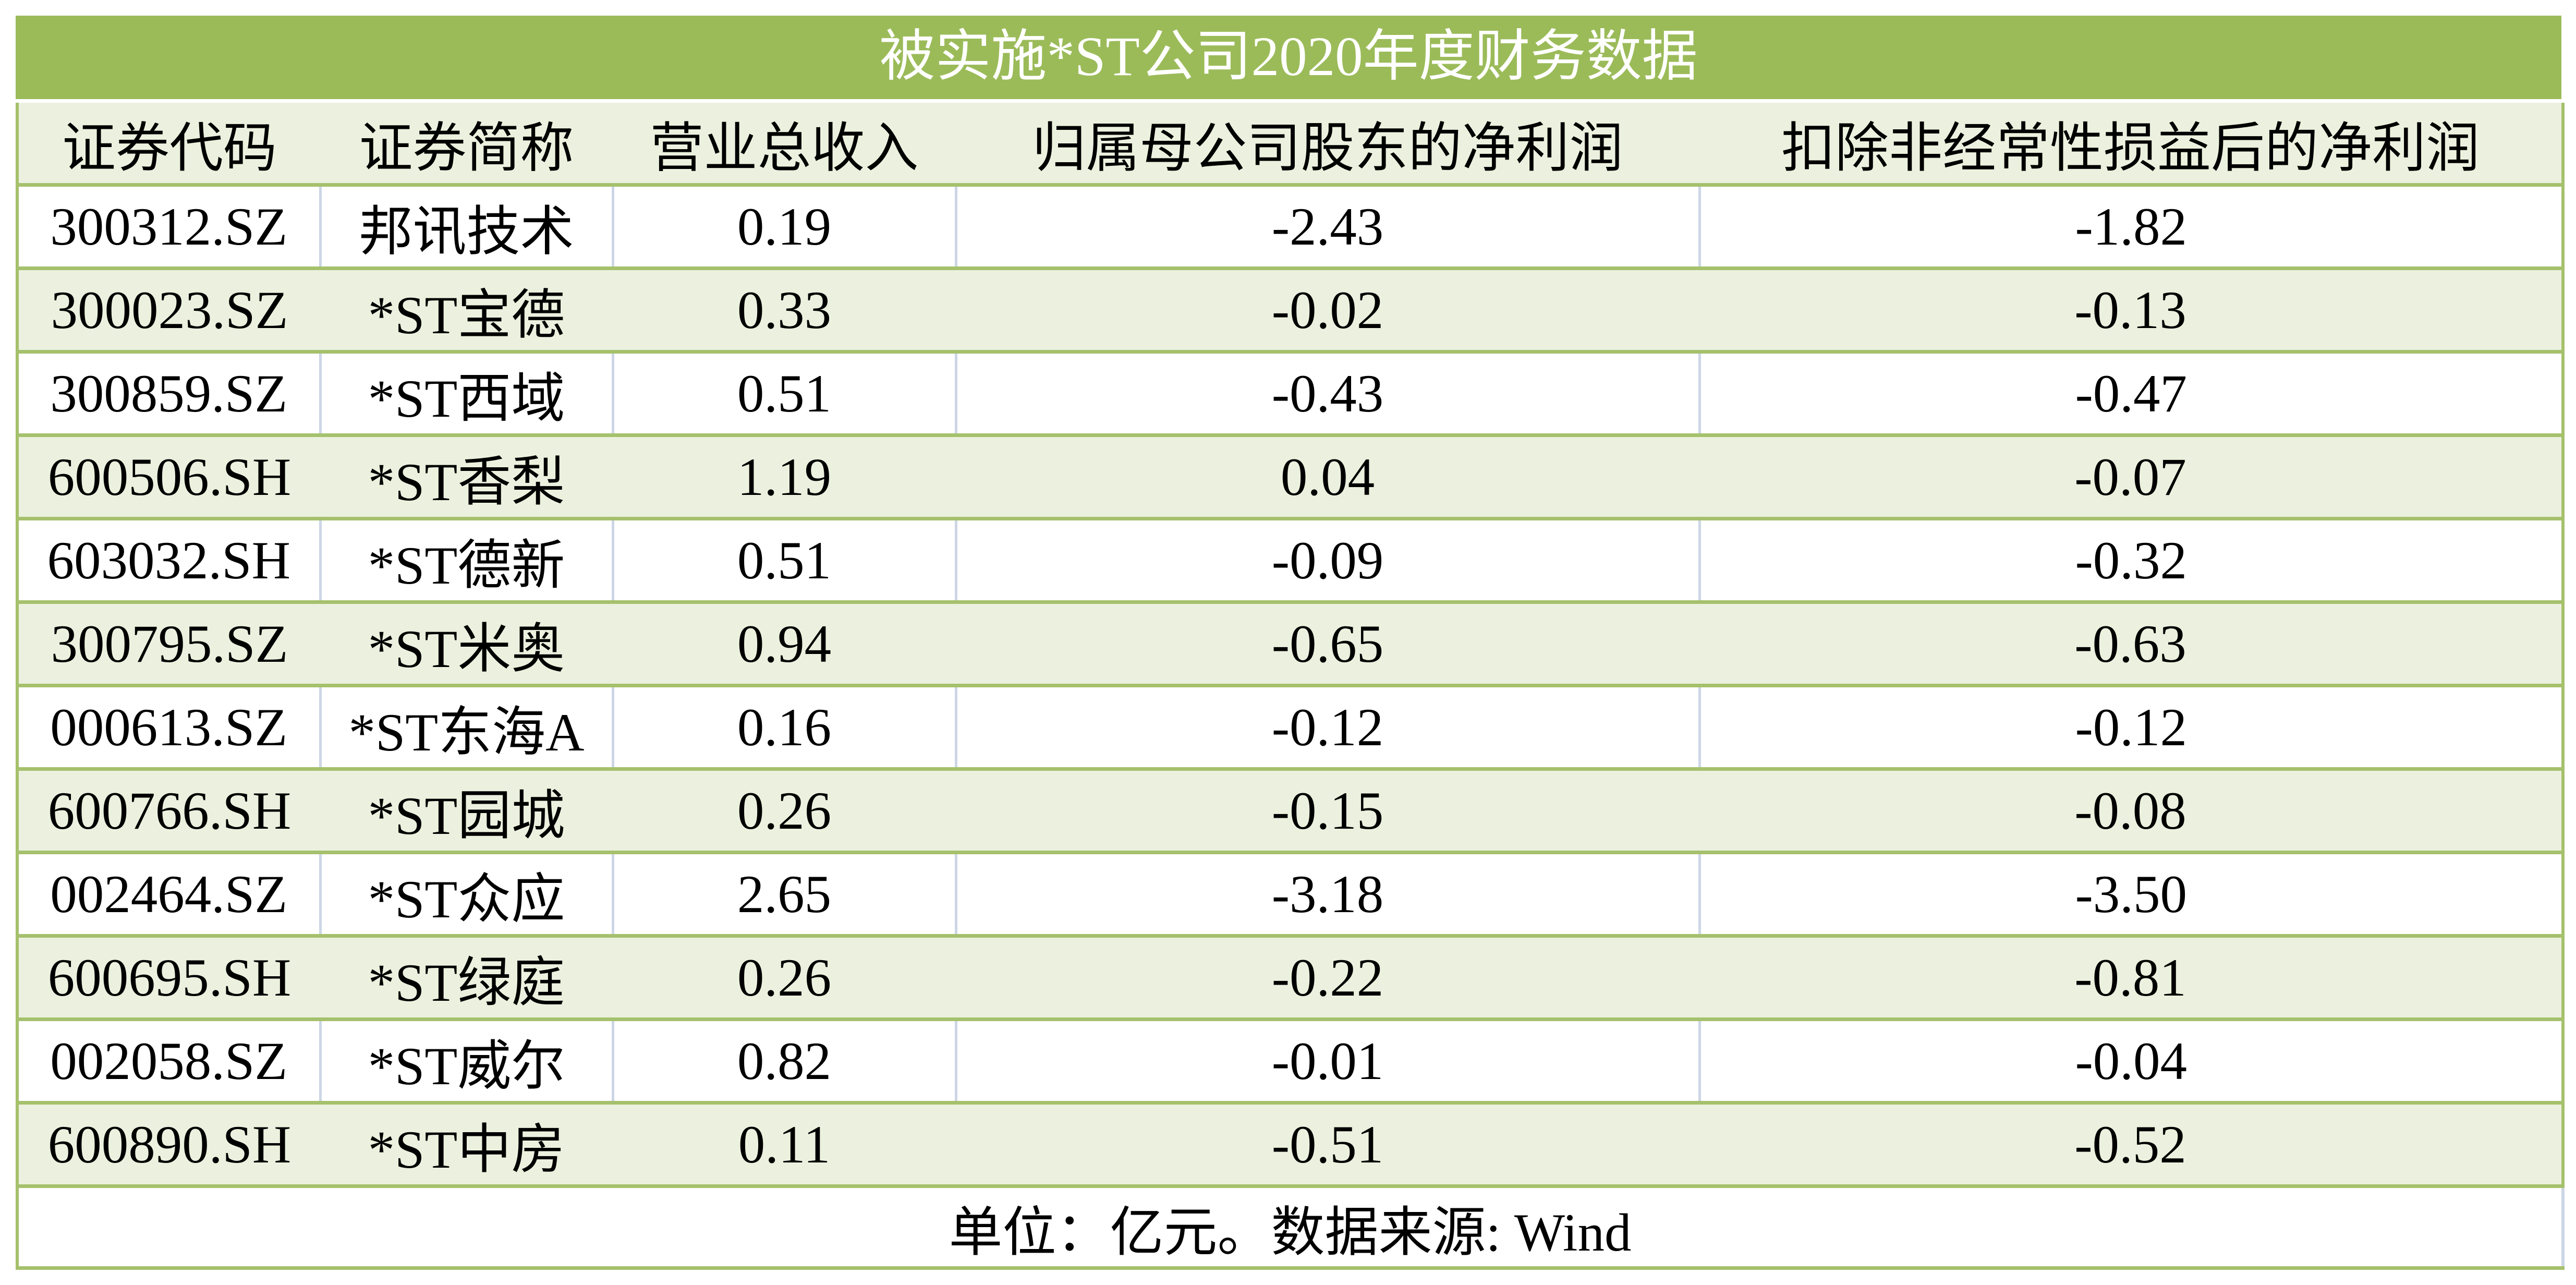  What do you see at coordinates (168, 812) in the screenshot?
I see `cell-code: 600766.SH` at bounding box center [168, 812].